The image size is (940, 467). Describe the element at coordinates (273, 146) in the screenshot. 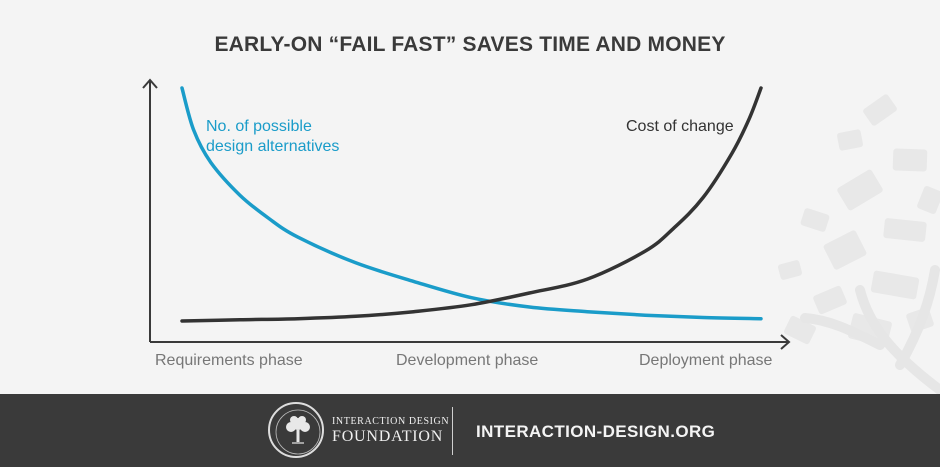

I see `alternatives-label-line2: design alternatives` at that location.